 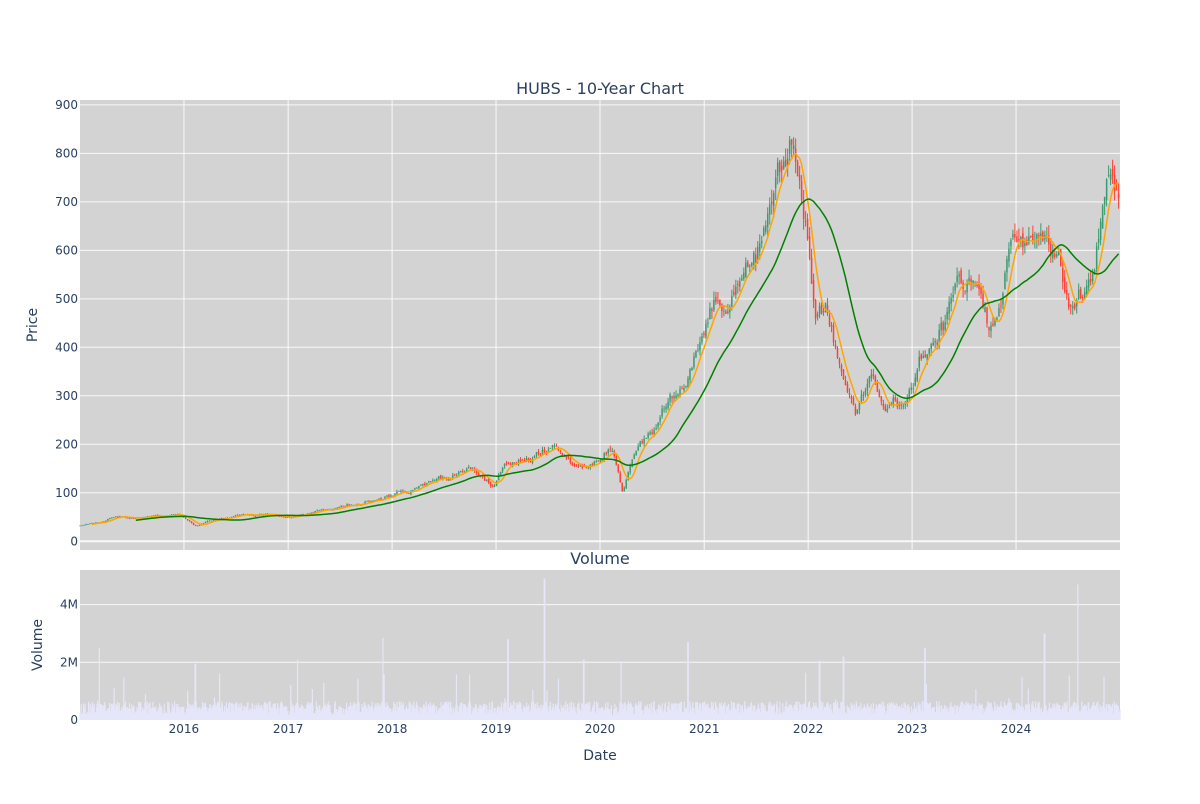 What do you see at coordinates (808, 729) in the screenshot?
I see `x-tick-label: 2022` at bounding box center [808, 729].